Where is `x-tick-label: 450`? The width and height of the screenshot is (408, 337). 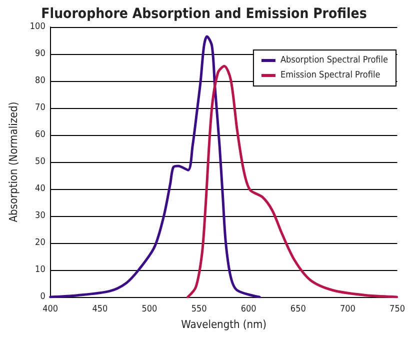
x-tick-label: 450 is located at coordinates (100, 309).